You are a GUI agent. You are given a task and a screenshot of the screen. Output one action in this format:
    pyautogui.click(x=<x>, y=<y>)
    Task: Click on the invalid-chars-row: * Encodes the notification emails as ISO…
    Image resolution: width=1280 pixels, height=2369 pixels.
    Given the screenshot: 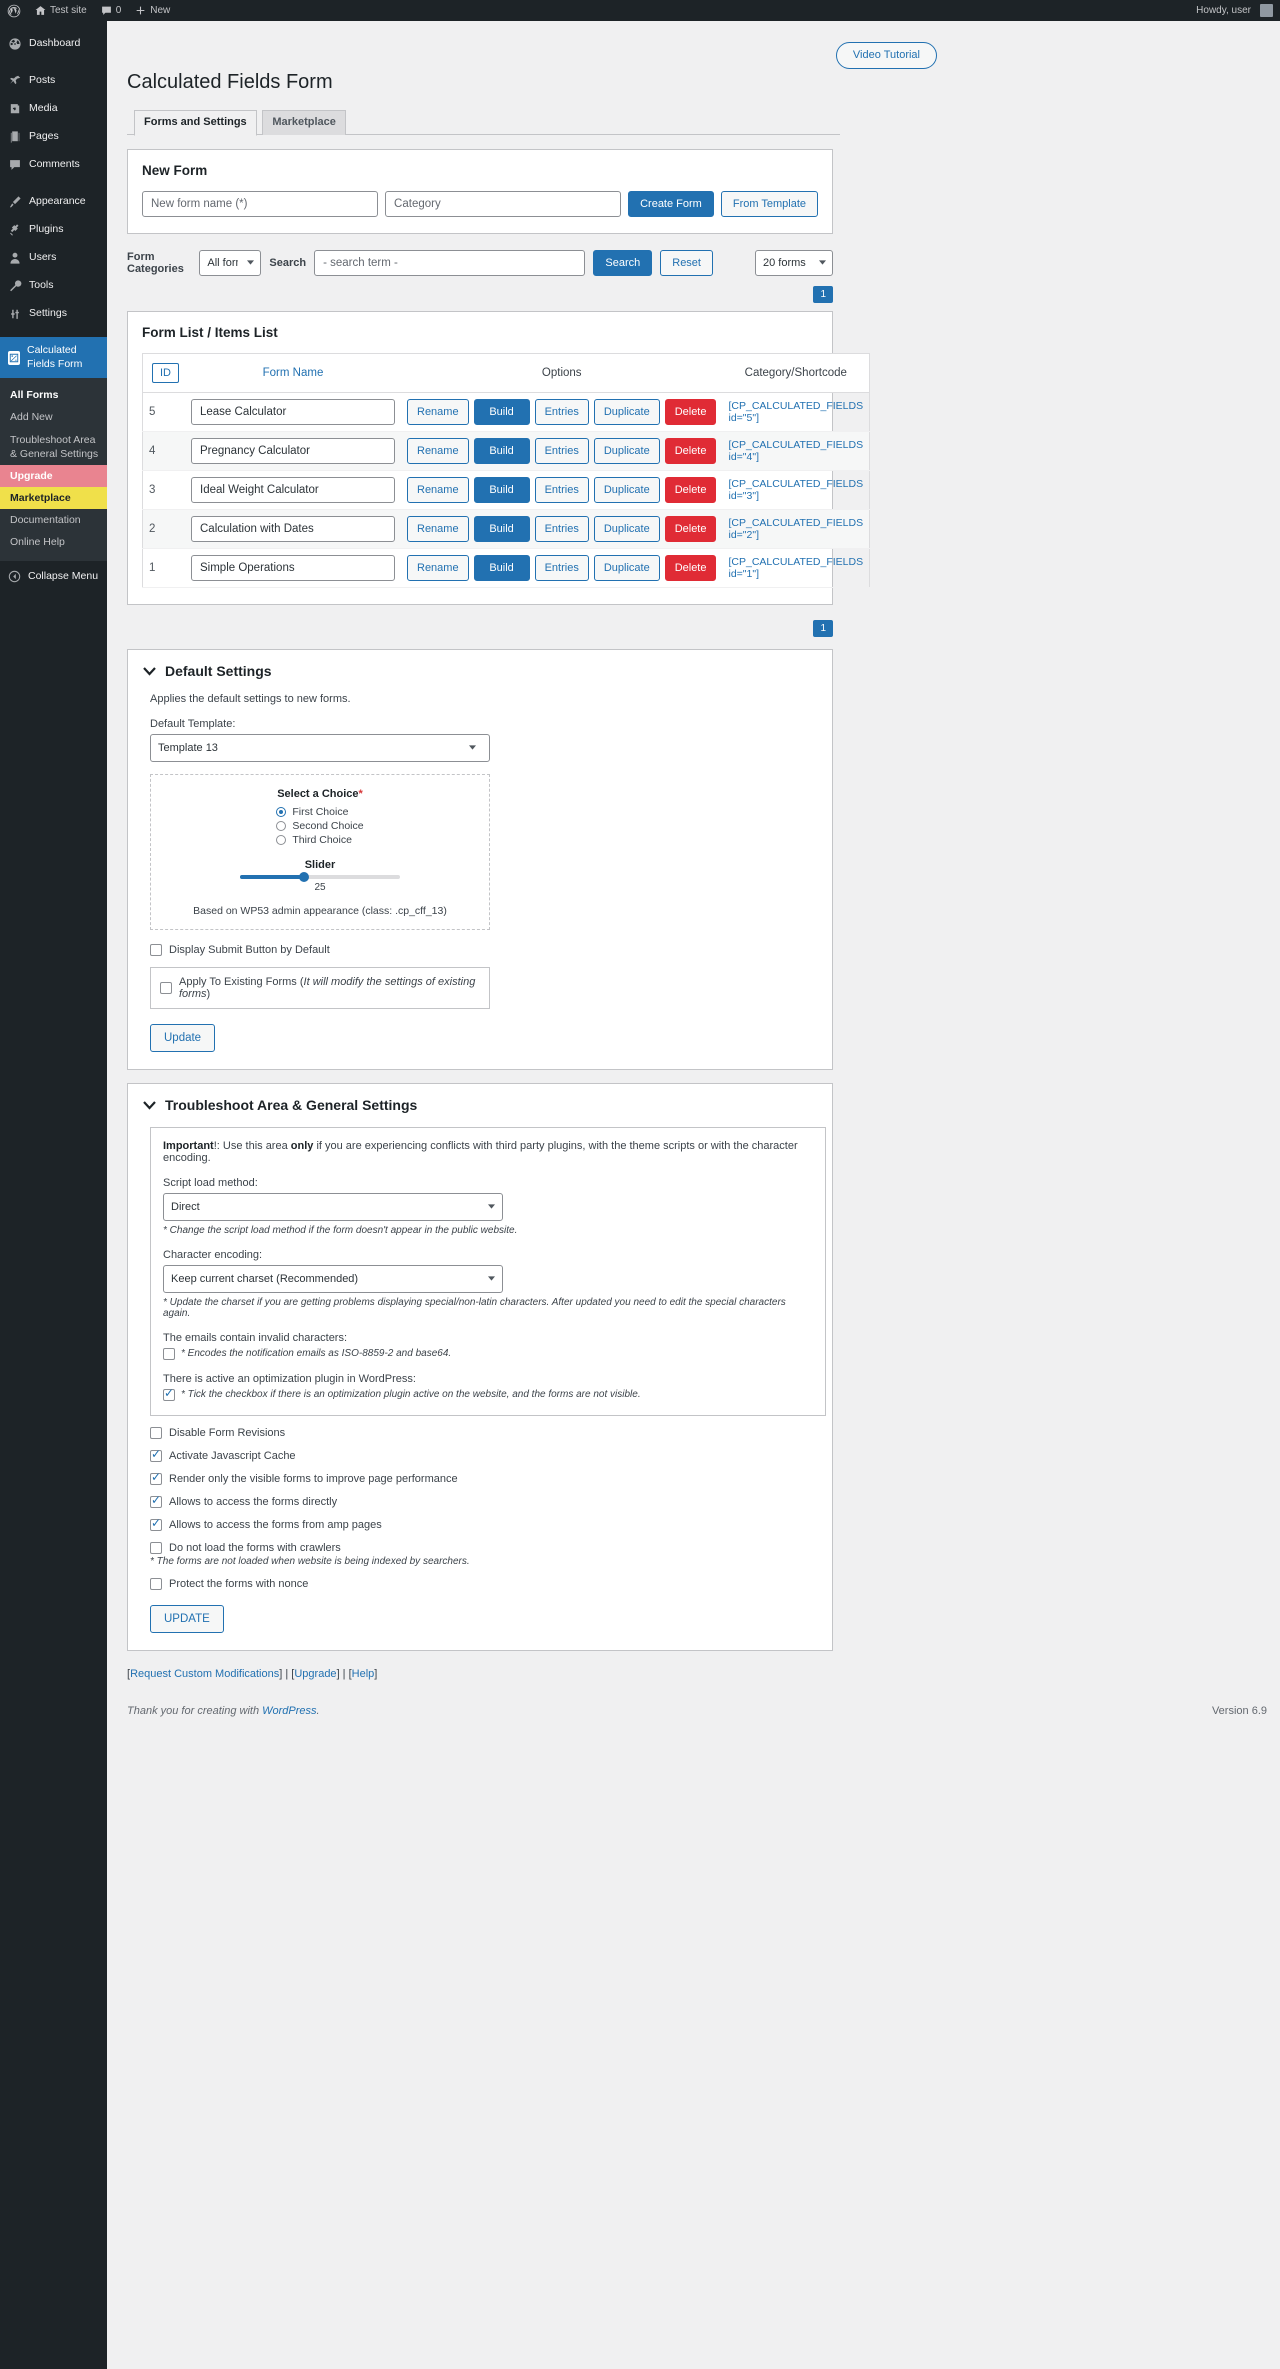 What is the action you would take?
    pyautogui.click(x=488, y=1354)
    